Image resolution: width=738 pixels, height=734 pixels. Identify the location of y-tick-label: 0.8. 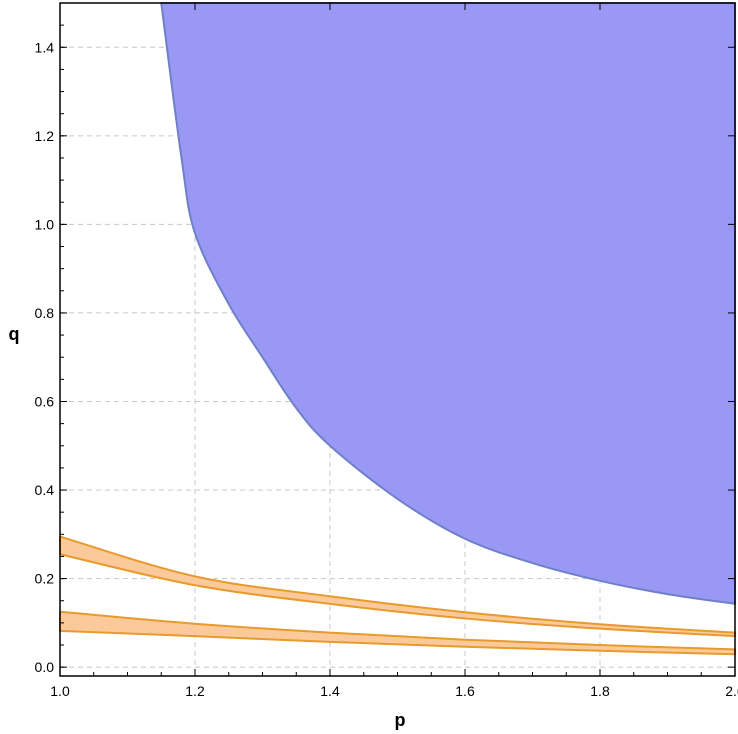
(45, 313).